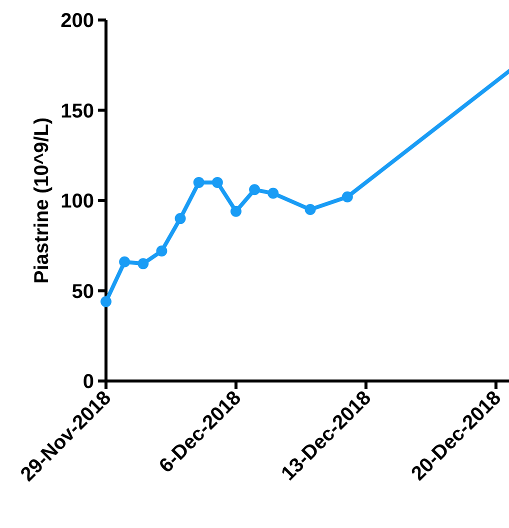  What do you see at coordinates (83, 291) in the screenshot?
I see `y-tick-label: 50` at bounding box center [83, 291].